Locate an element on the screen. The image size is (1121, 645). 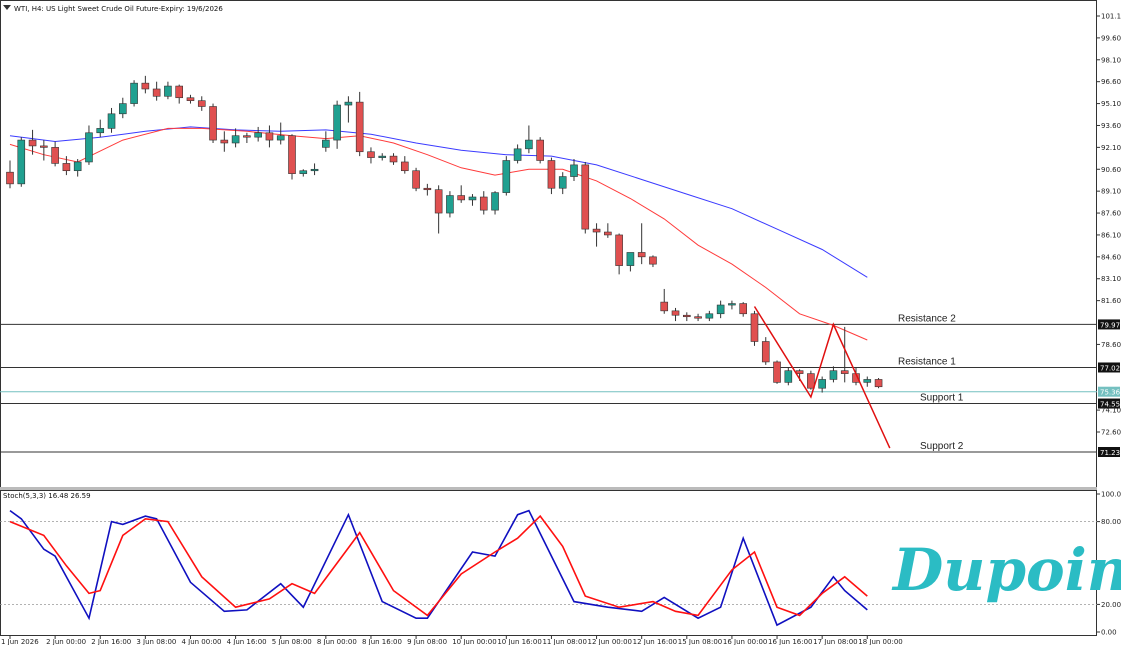
stoch-main-line is located at coordinates (438, 568).